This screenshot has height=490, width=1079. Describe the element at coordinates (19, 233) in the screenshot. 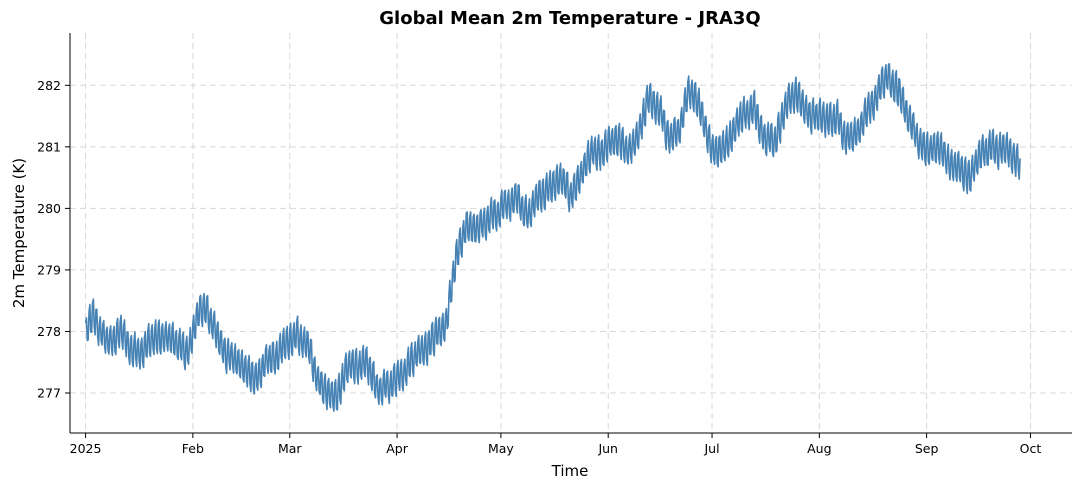

I see `y-axis-label: 2m Temperature (K)` at that location.